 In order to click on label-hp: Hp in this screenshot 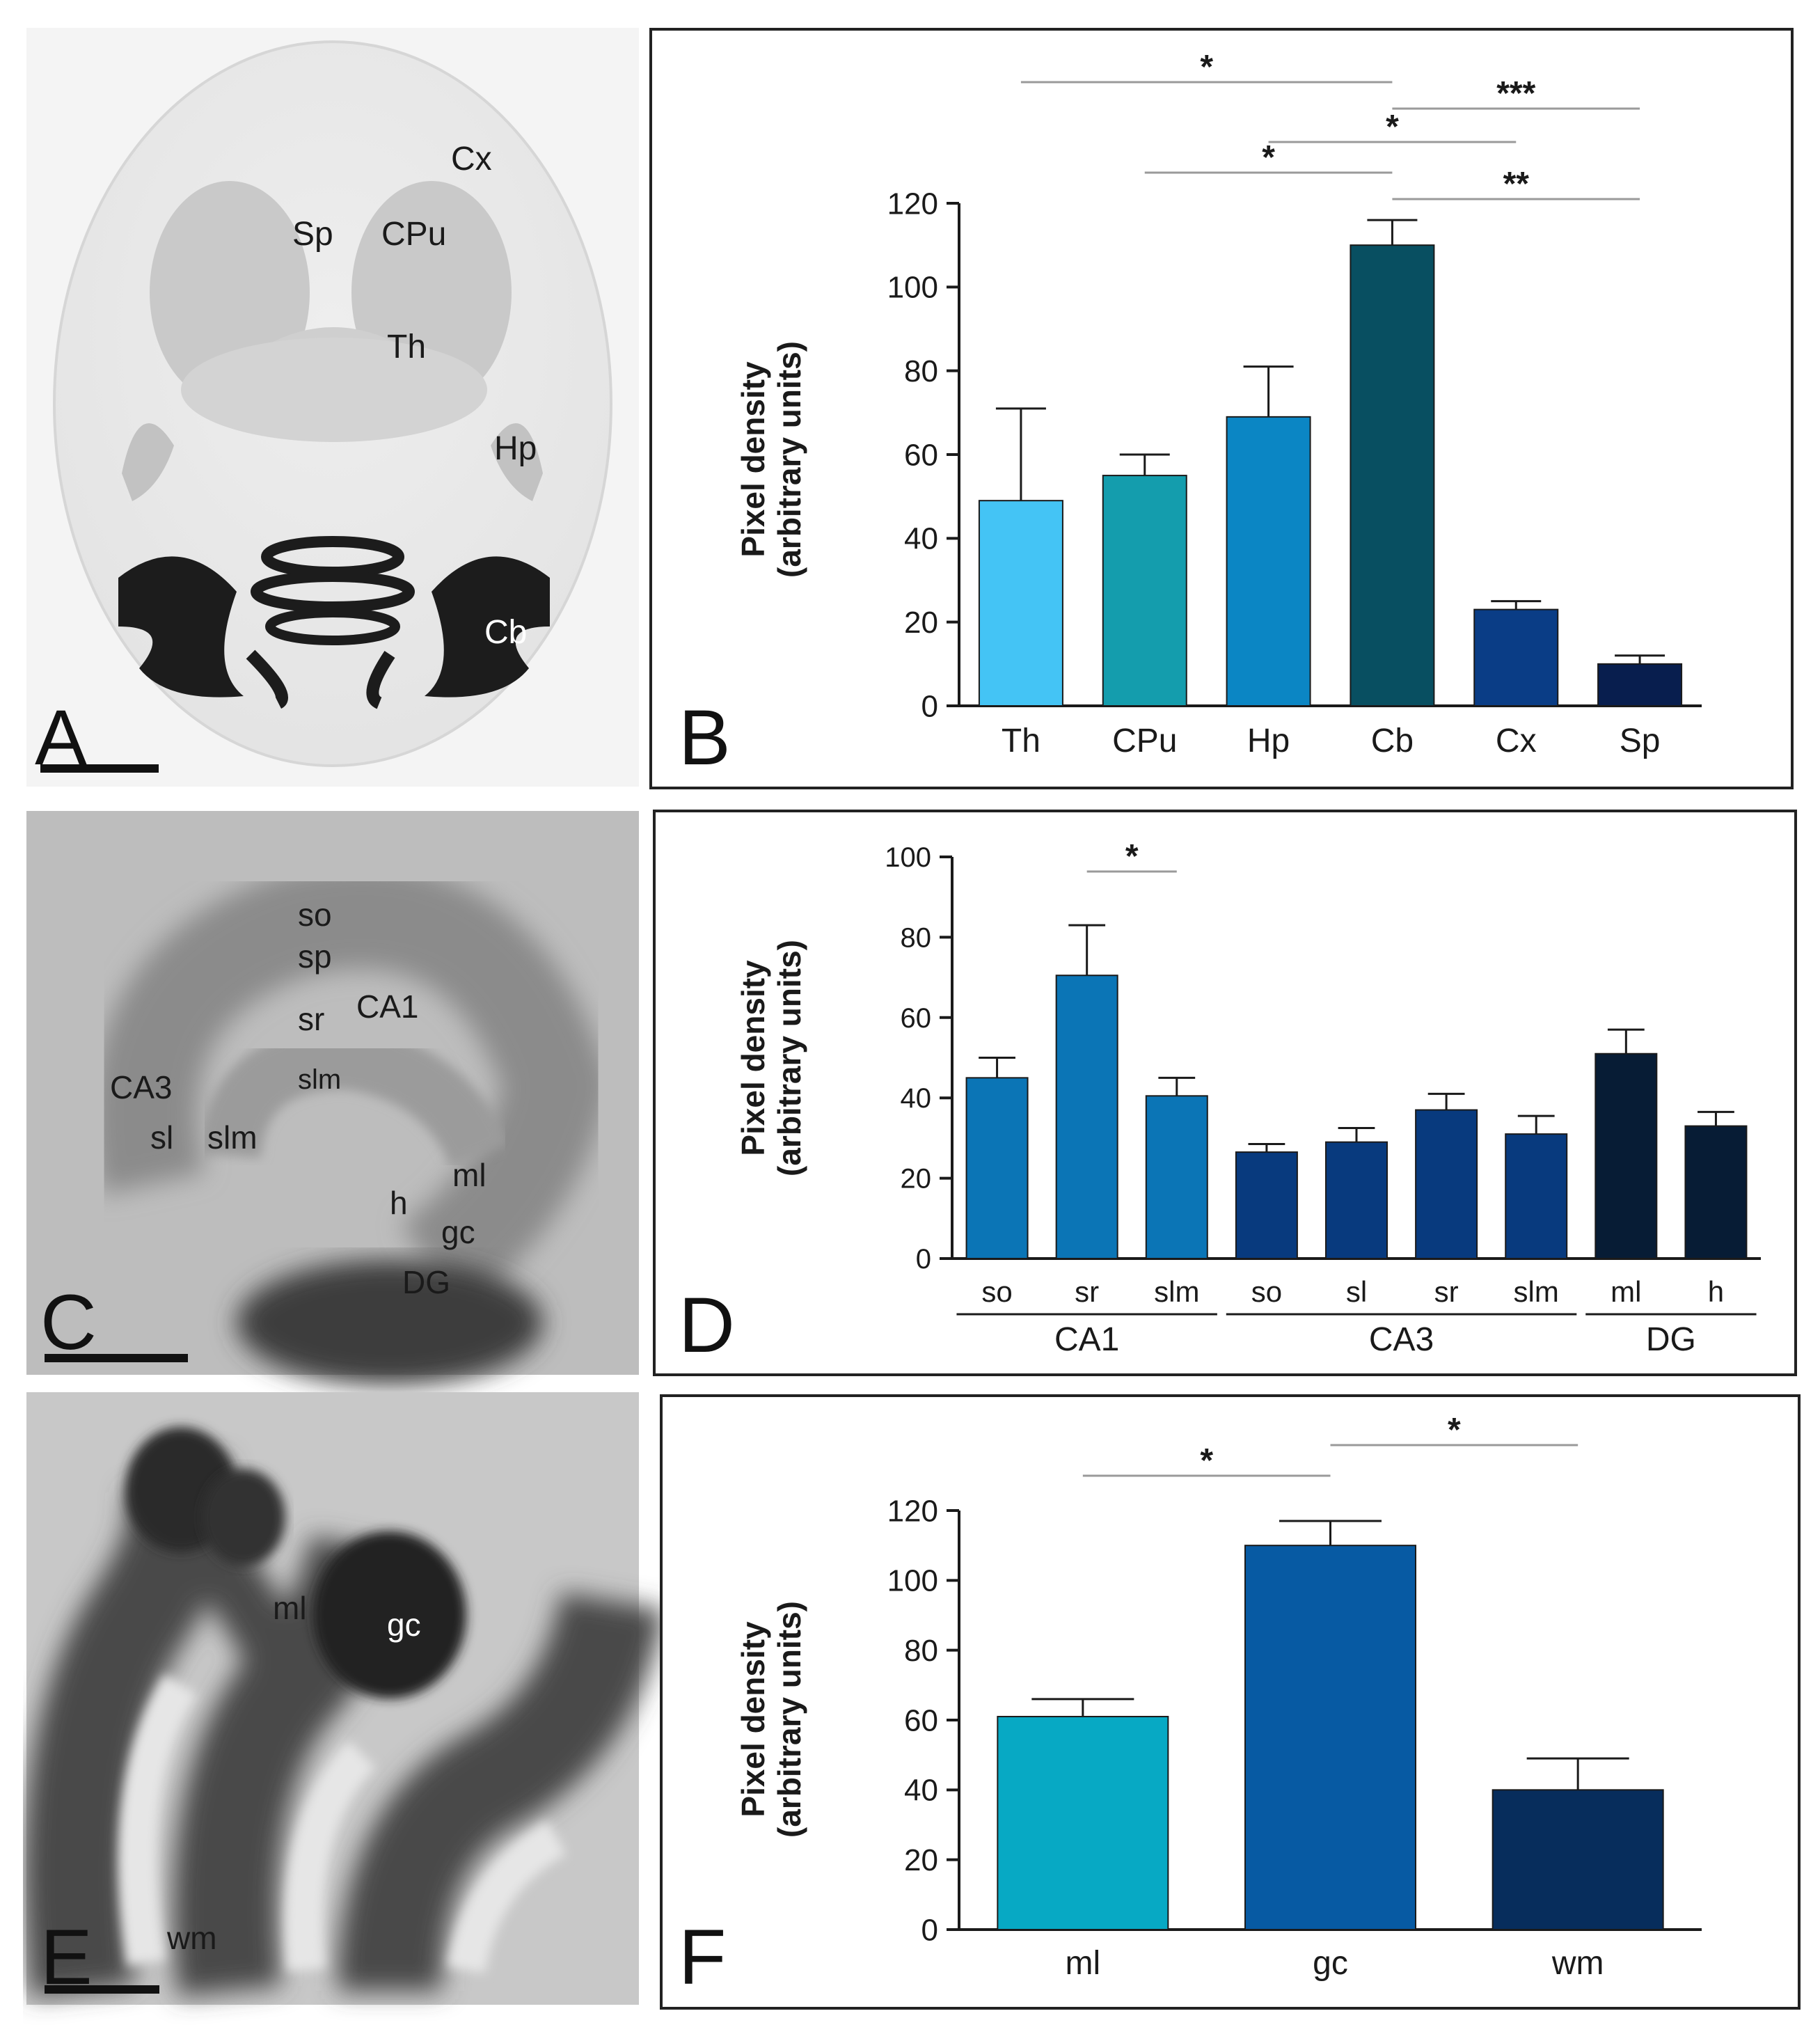, I will do `click(515, 448)`.